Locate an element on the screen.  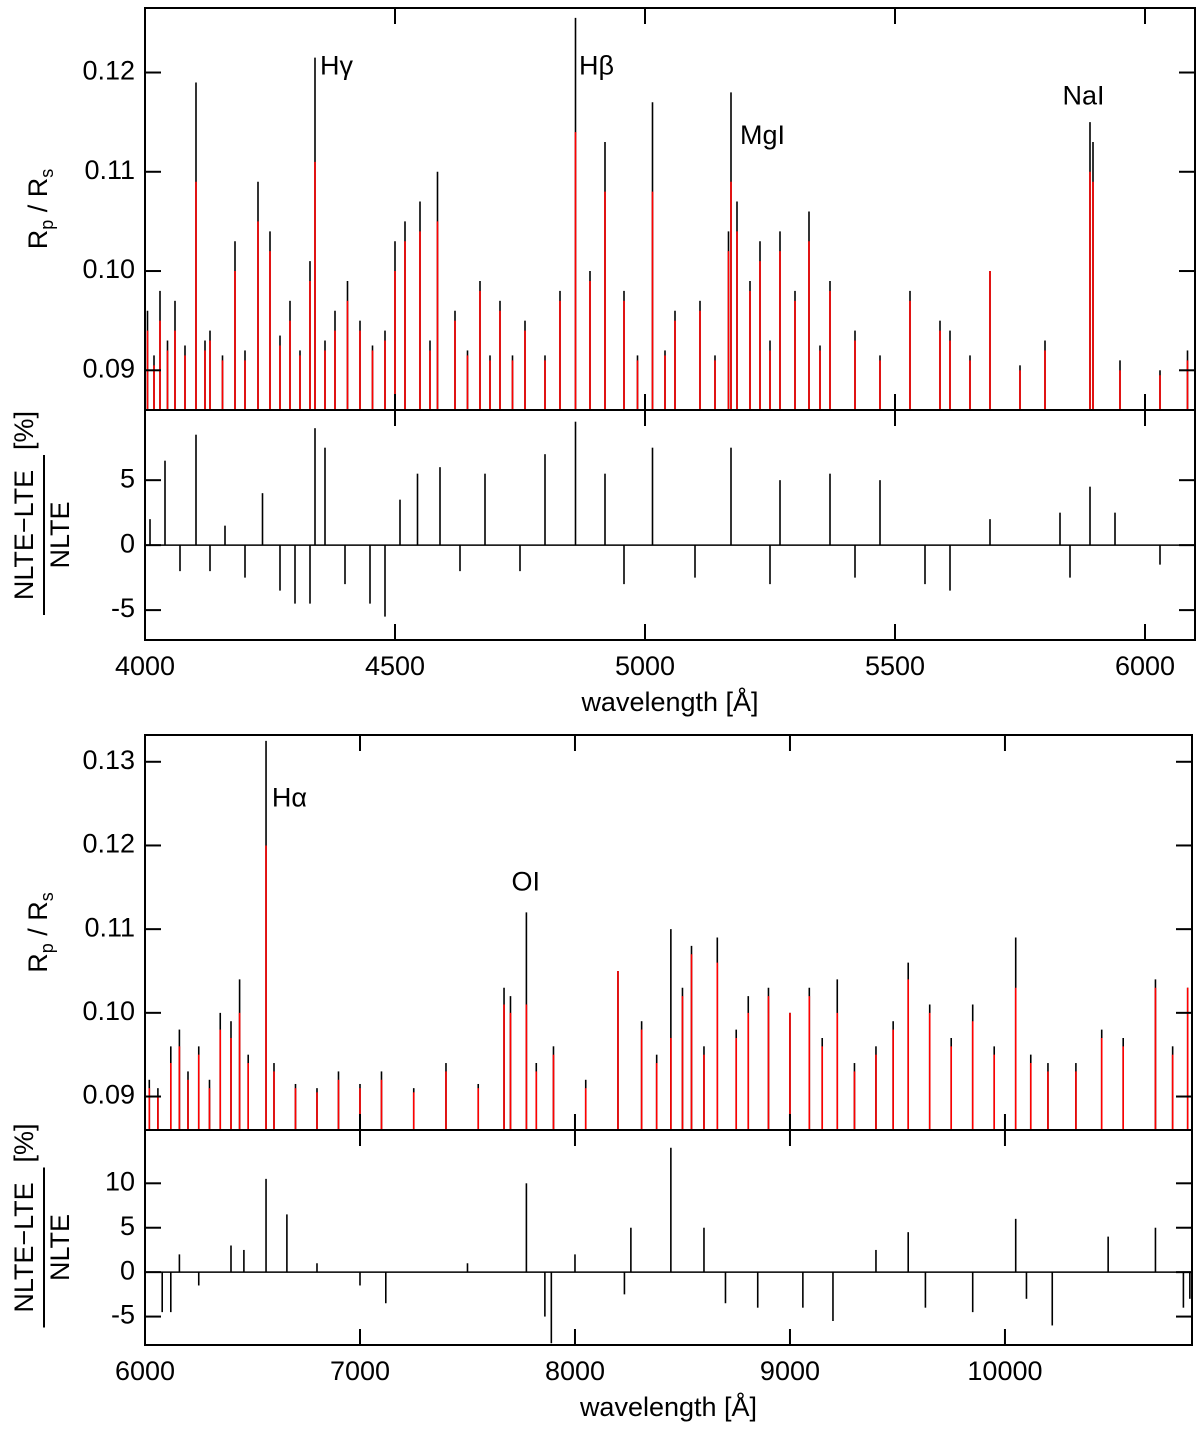
x-tick-label: 9000 is located at coordinates (790, 1371).